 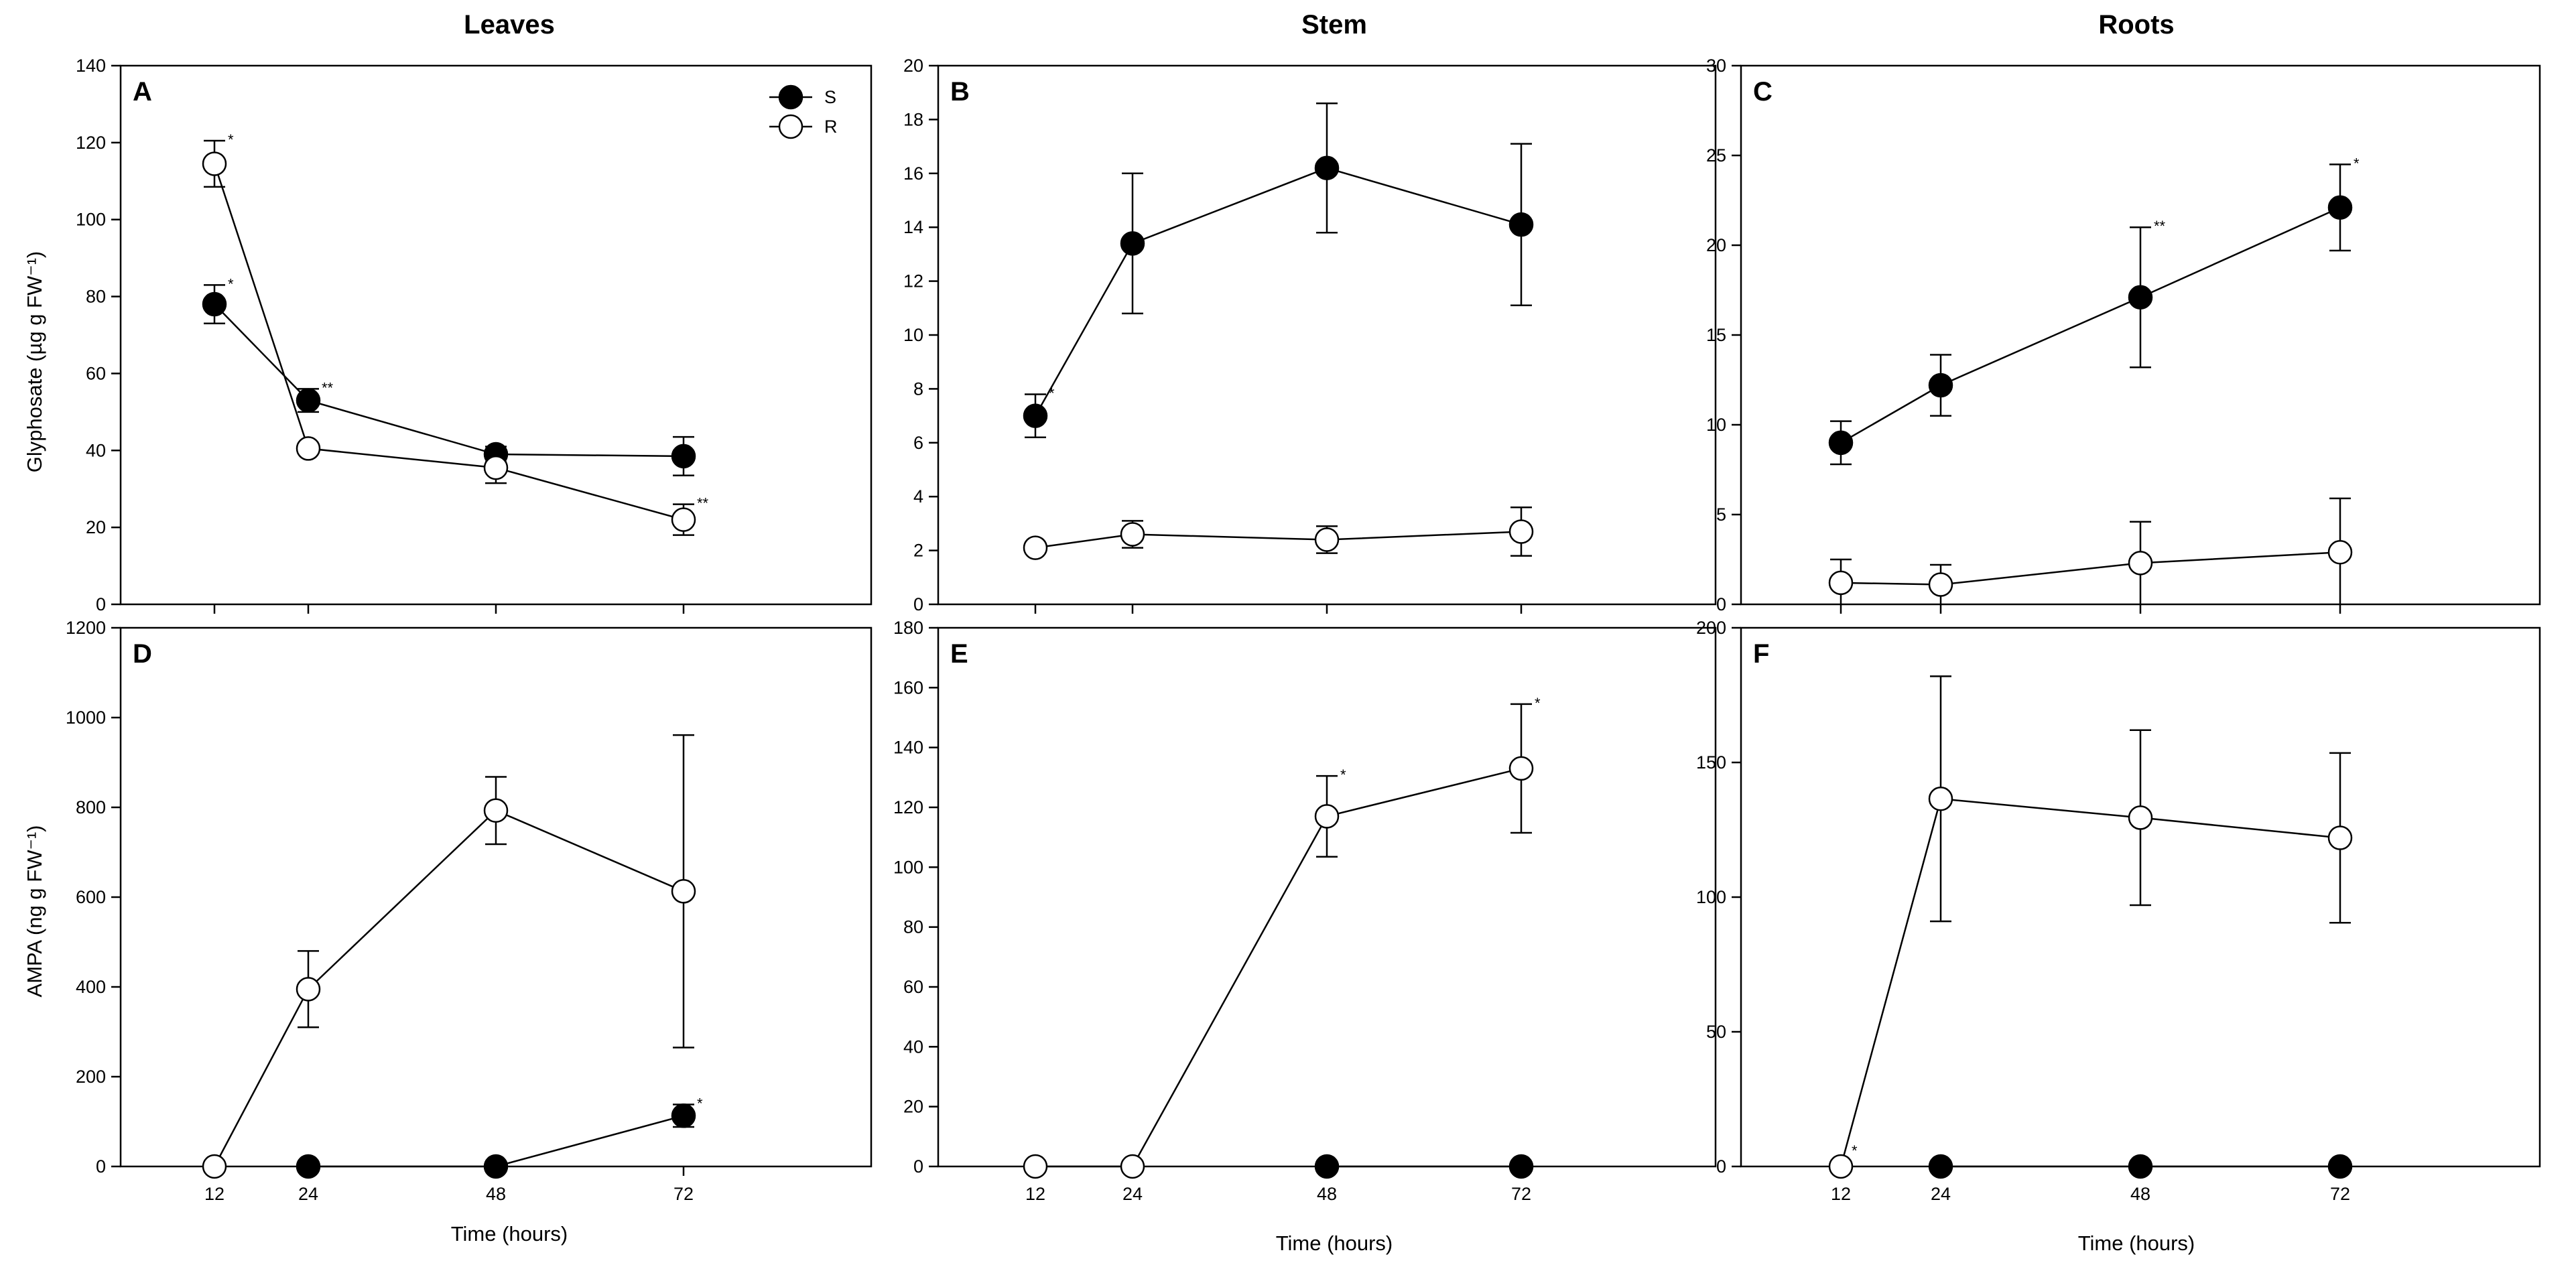 What do you see at coordinates (1716, 245) in the screenshot?
I see `y-tick-label-c: 20` at bounding box center [1716, 245].